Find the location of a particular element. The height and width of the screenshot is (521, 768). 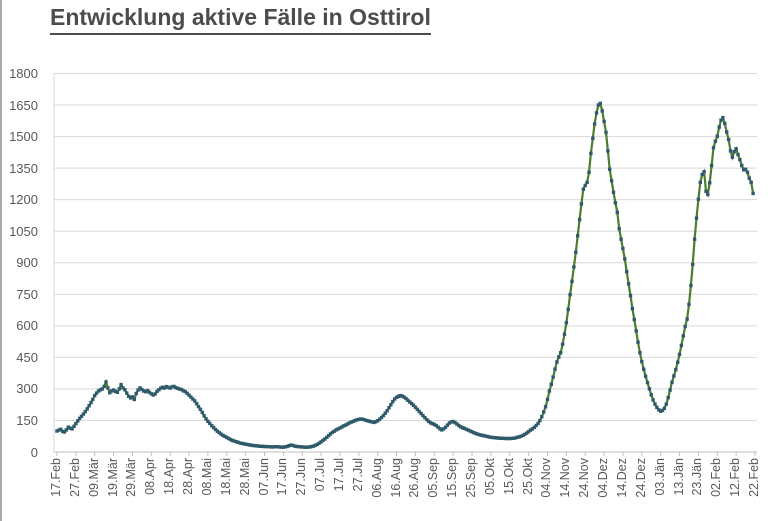

x-tick-label-05.Okt: 05.Okt is located at coordinates (489, 476).